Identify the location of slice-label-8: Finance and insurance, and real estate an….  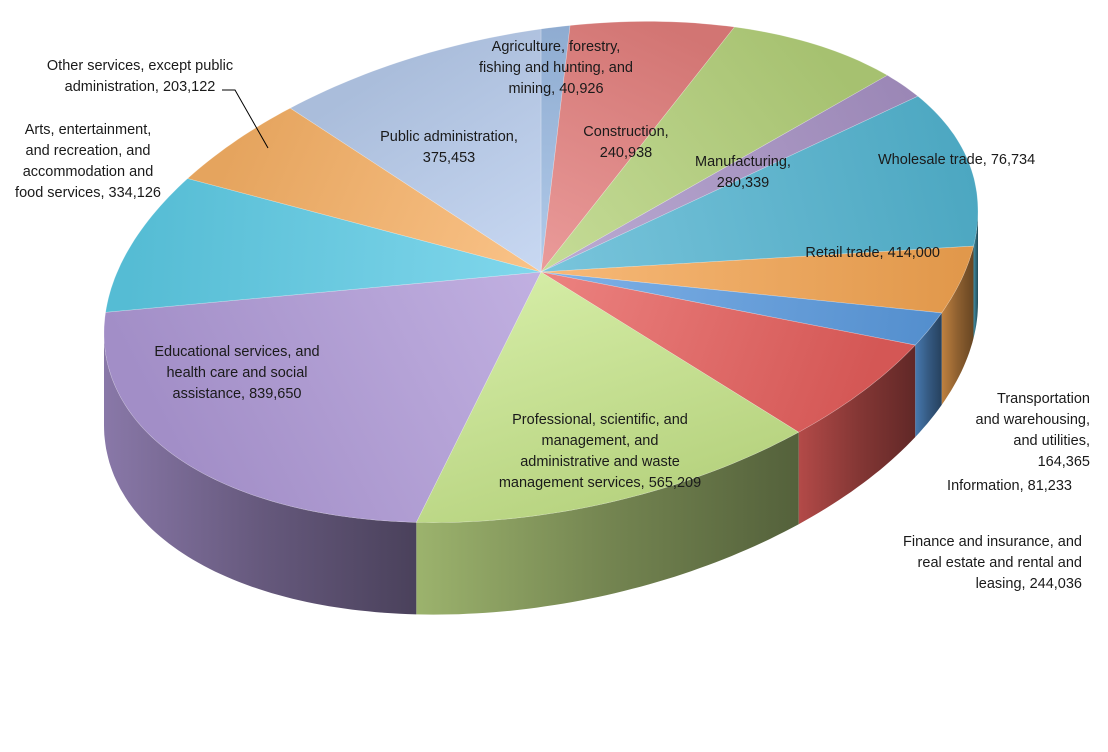
(992, 563).